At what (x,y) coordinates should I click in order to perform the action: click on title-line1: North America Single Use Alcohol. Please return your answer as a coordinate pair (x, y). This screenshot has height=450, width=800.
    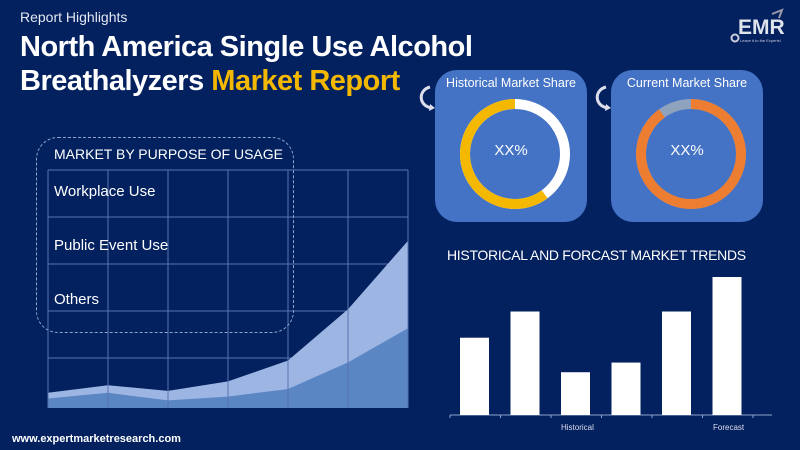
    Looking at the image, I should click on (246, 47).